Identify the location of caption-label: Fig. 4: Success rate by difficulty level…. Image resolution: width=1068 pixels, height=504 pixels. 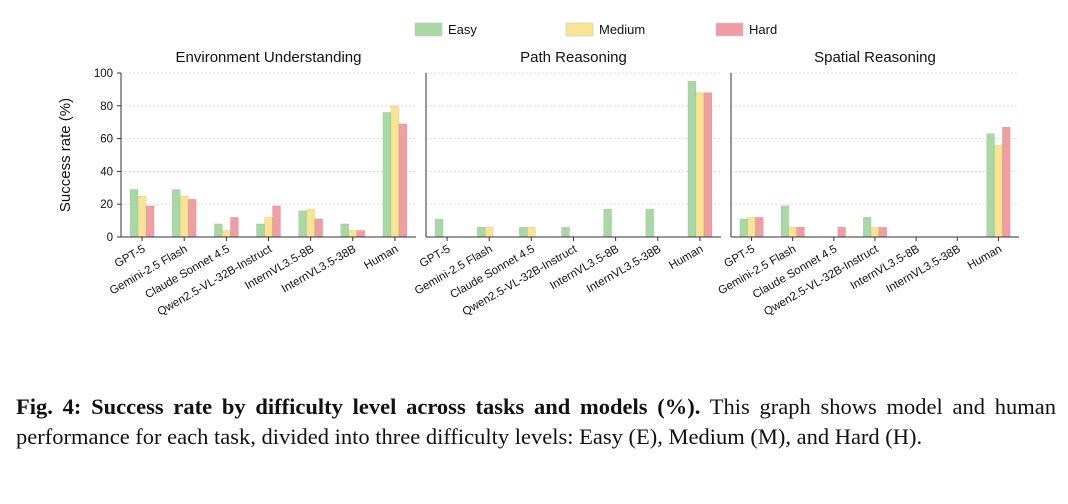
(358, 406).